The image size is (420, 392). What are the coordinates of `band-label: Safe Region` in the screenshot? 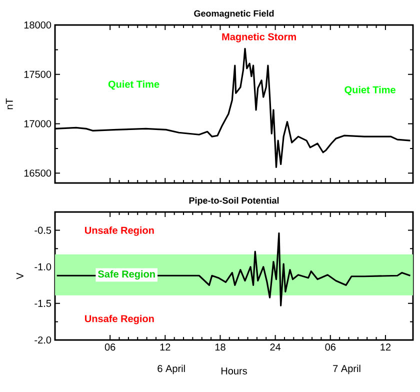 It's located at (126, 275).